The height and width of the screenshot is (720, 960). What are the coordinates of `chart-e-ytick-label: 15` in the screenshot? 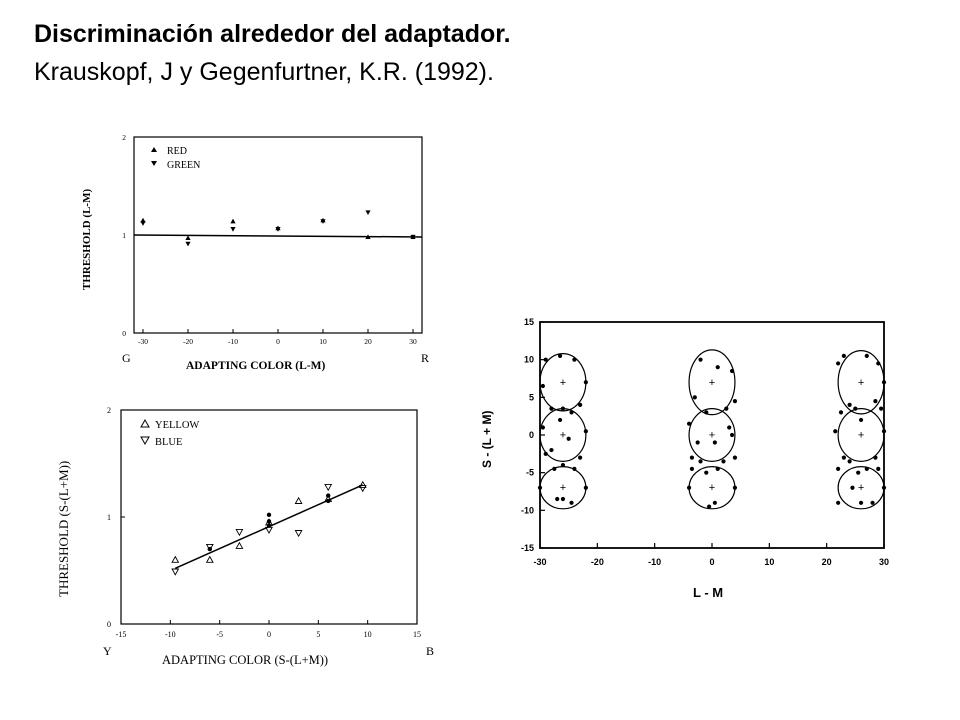 It's located at (529, 322).